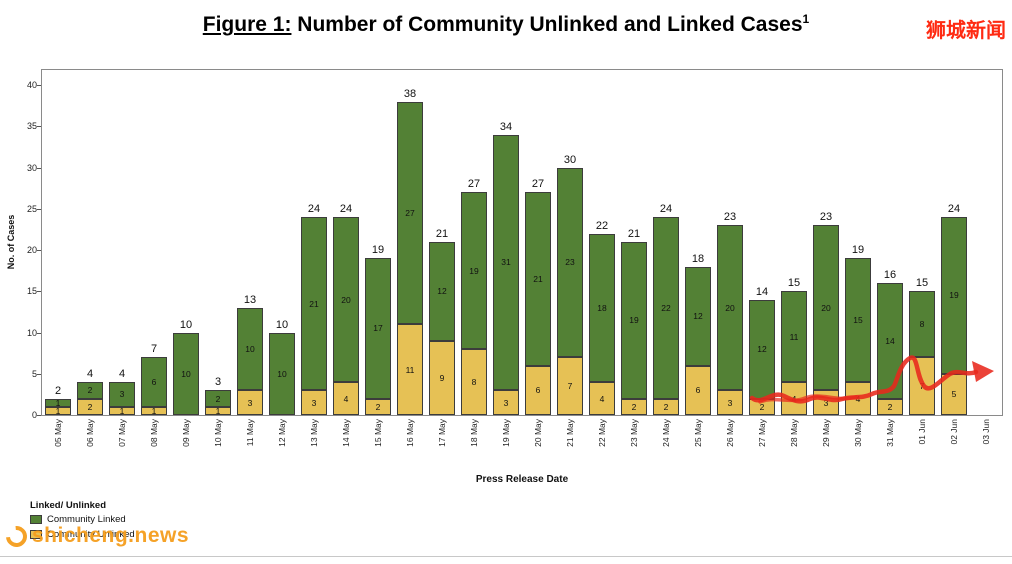  What do you see at coordinates (185, 433) in the screenshot?
I see `x-tick-label: 09 May` at bounding box center [185, 433].